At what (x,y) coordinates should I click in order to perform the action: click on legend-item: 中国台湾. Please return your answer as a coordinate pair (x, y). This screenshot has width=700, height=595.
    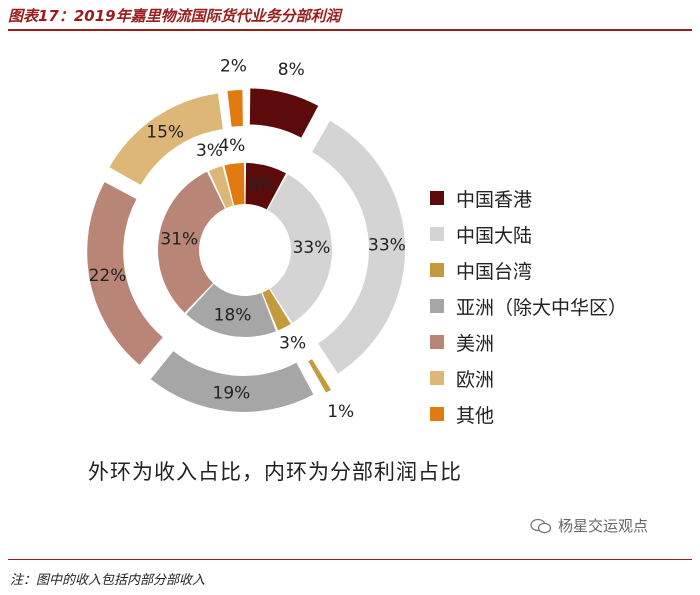
    Looking at the image, I should click on (528, 270).